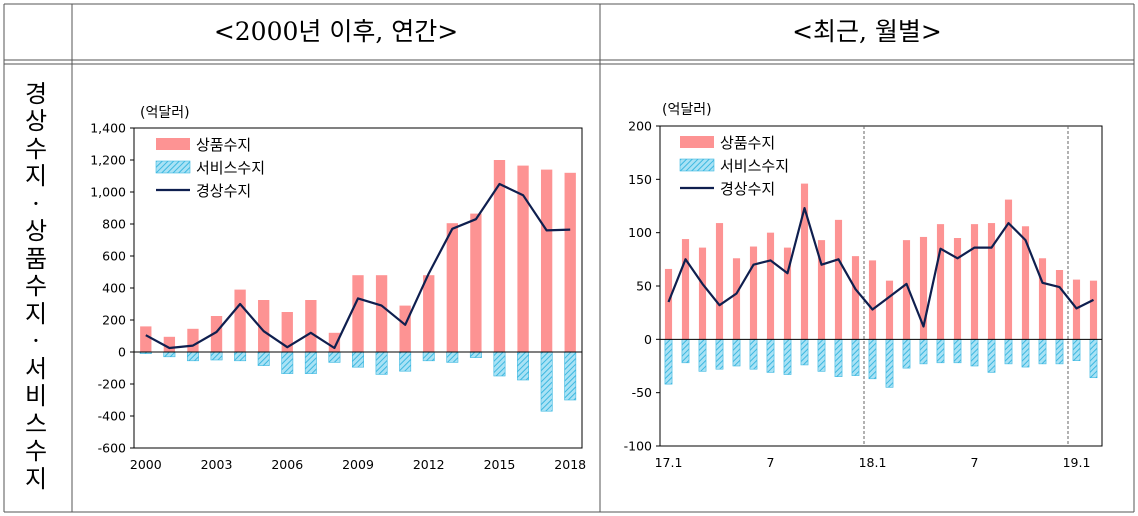 Image resolution: width=1138 pixels, height=516 pixels. I want to click on left-panel-title: <2000년 이후, 연간>, so click(336, 31).